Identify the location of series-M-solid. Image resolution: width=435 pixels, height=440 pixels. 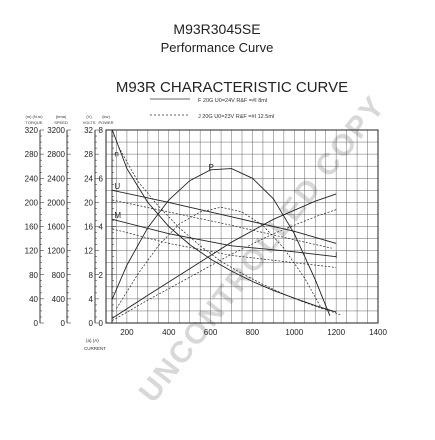
(224, 256).